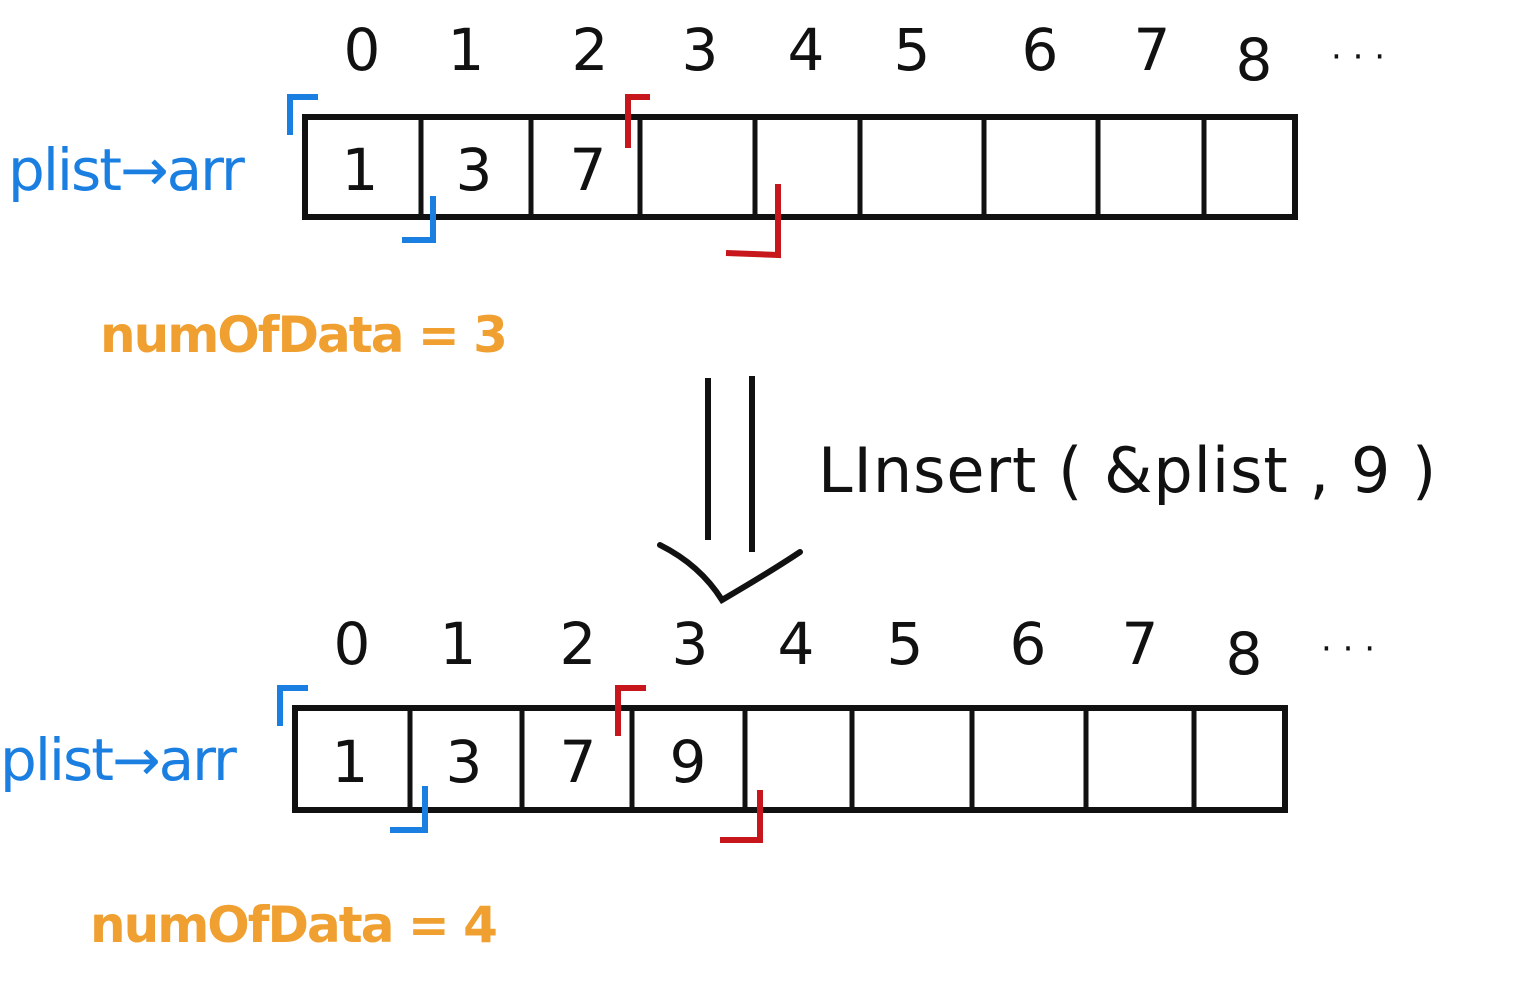  I want to click on before-array: 1 3 7, so click(800, 167).